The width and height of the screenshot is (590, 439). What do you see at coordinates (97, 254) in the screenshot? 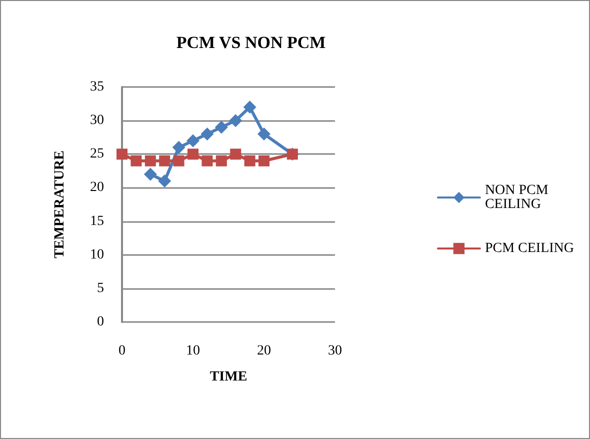
I see `y-tick-label: 10` at bounding box center [97, 254].